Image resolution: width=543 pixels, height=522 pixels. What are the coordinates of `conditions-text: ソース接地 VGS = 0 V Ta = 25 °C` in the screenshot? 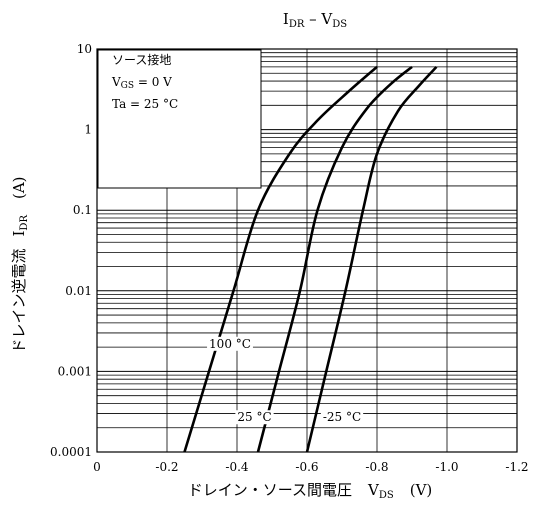 It's located at (144, 81).